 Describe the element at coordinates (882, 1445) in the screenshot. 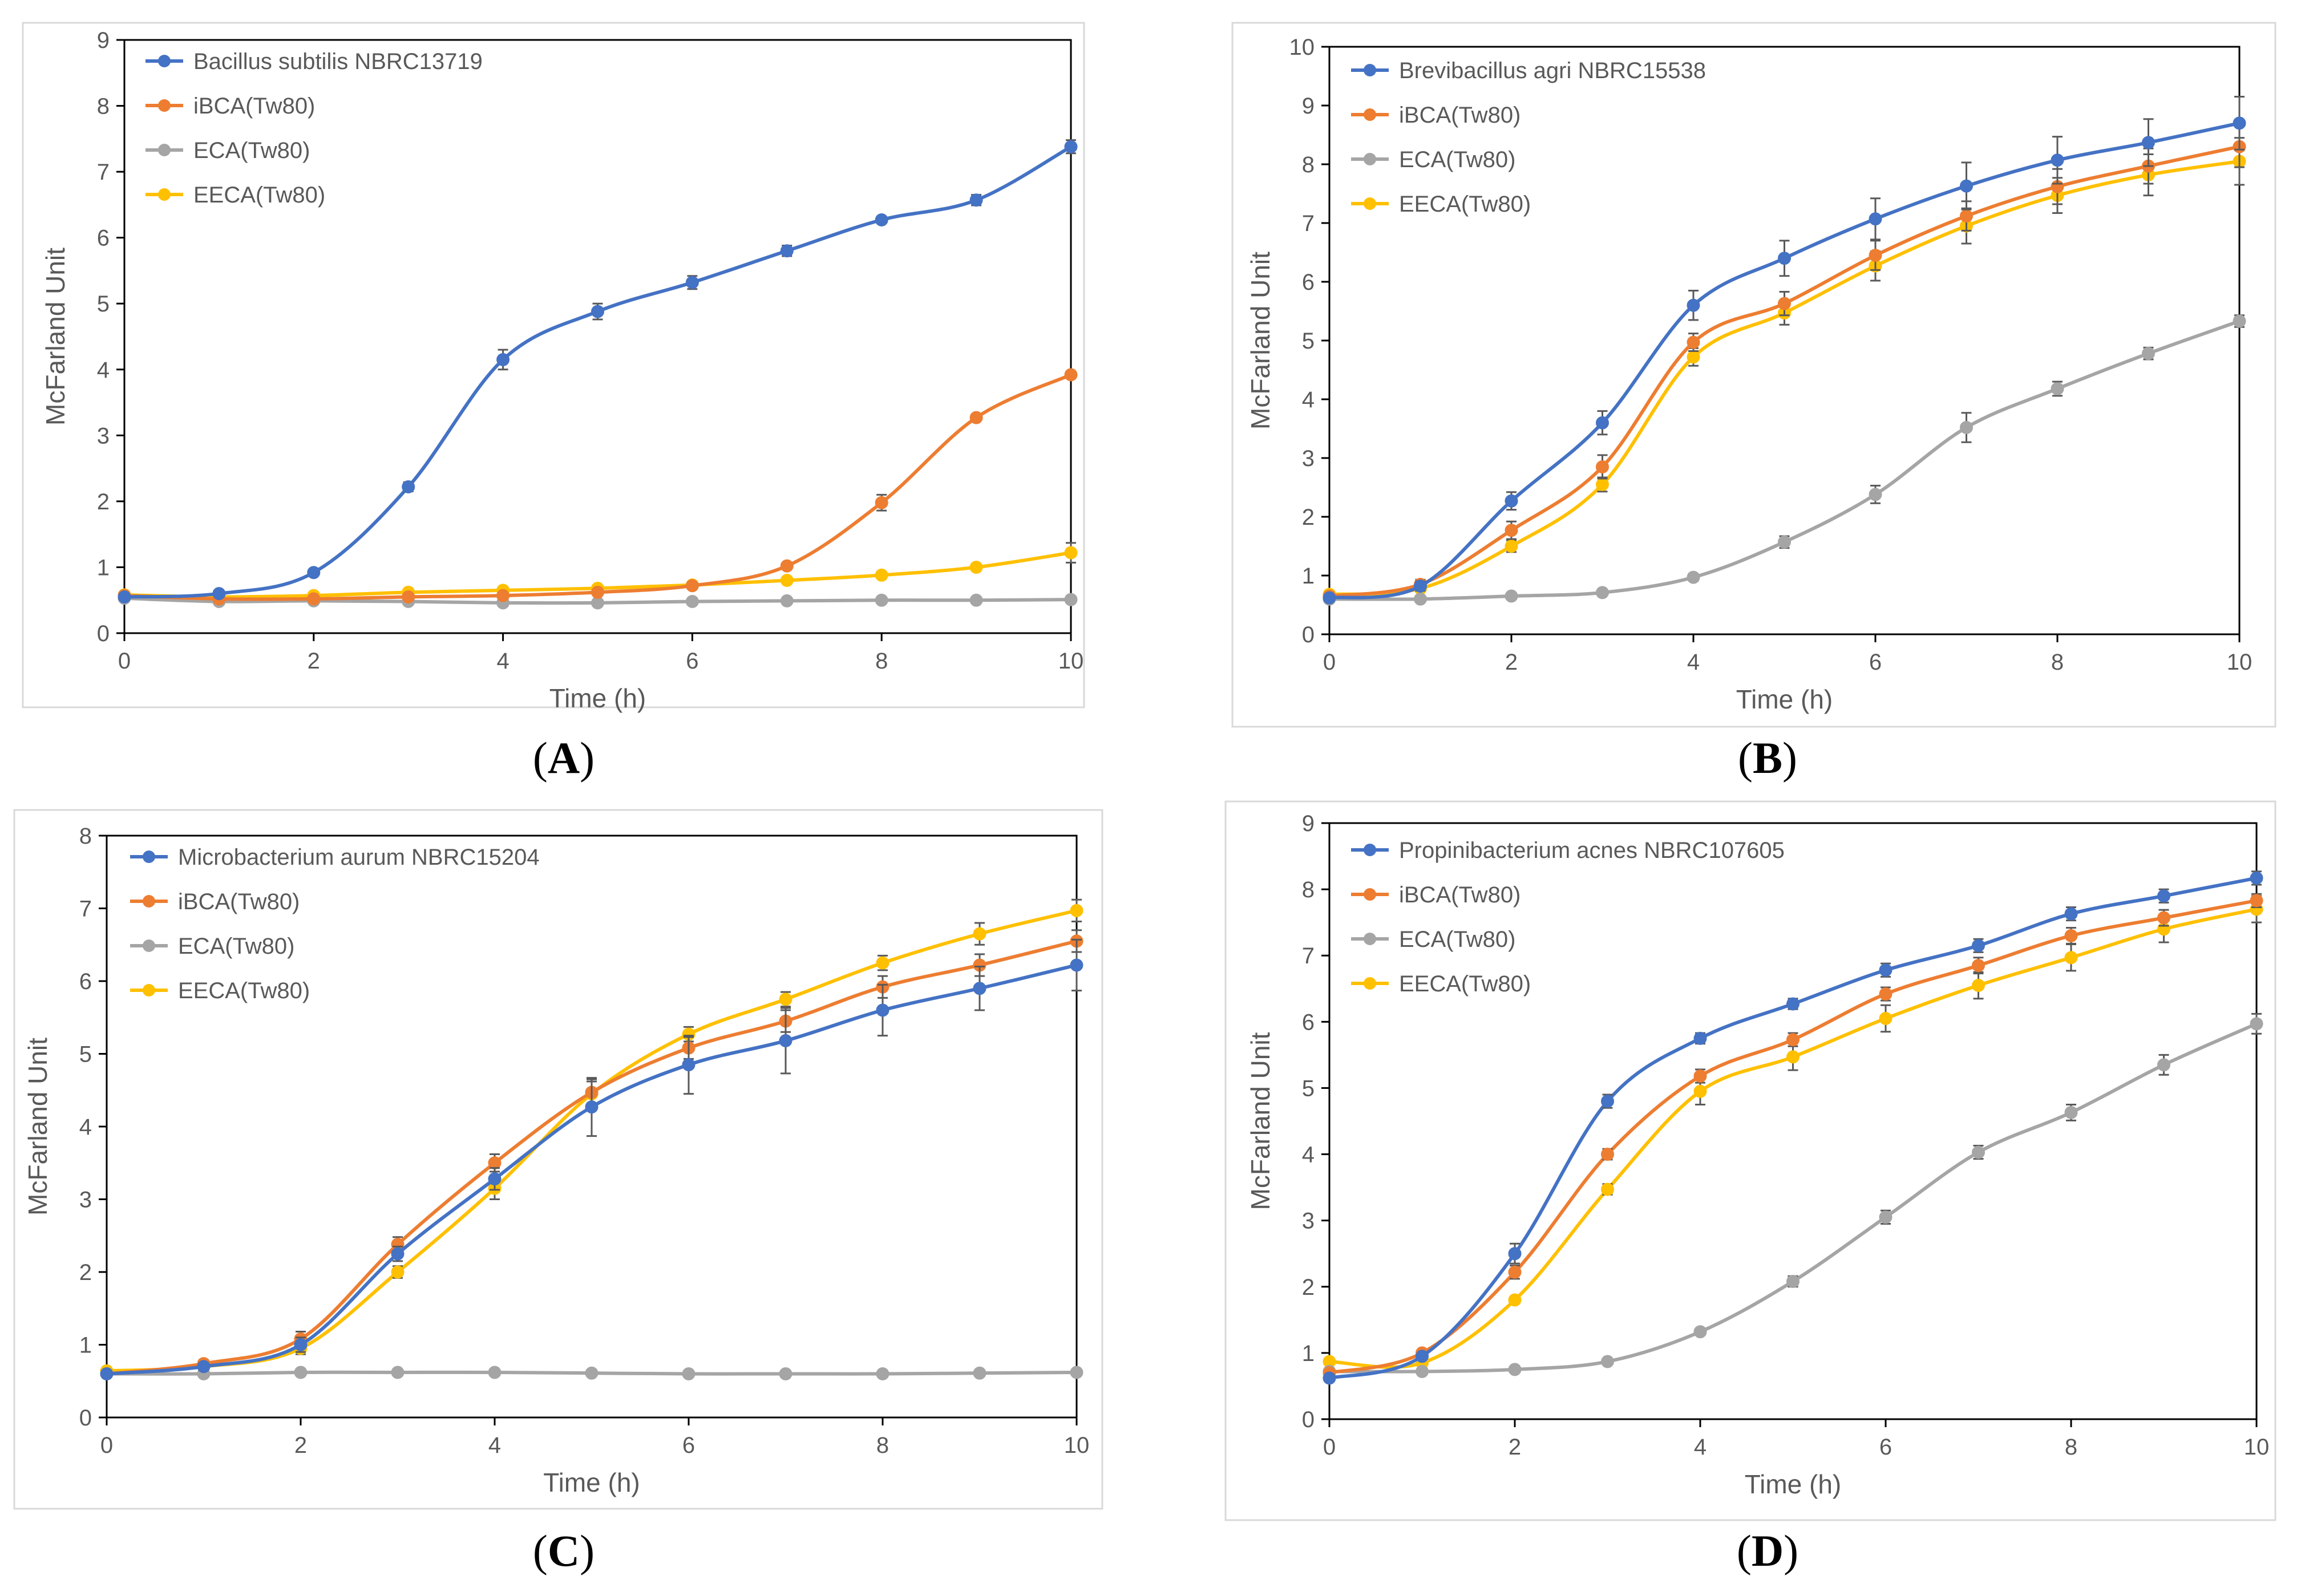

I see `x-tick-label: 8` at that location.